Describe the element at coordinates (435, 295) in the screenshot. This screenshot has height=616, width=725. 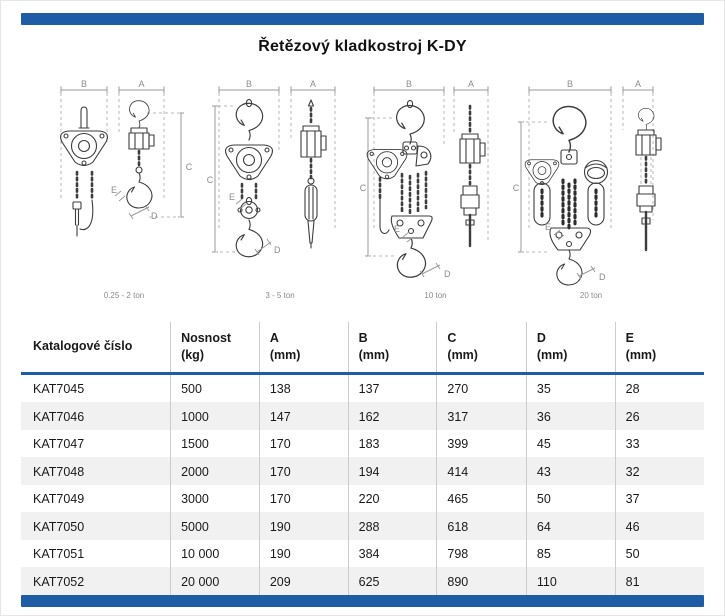
I see `figure-caption: 10 ton` at that location.